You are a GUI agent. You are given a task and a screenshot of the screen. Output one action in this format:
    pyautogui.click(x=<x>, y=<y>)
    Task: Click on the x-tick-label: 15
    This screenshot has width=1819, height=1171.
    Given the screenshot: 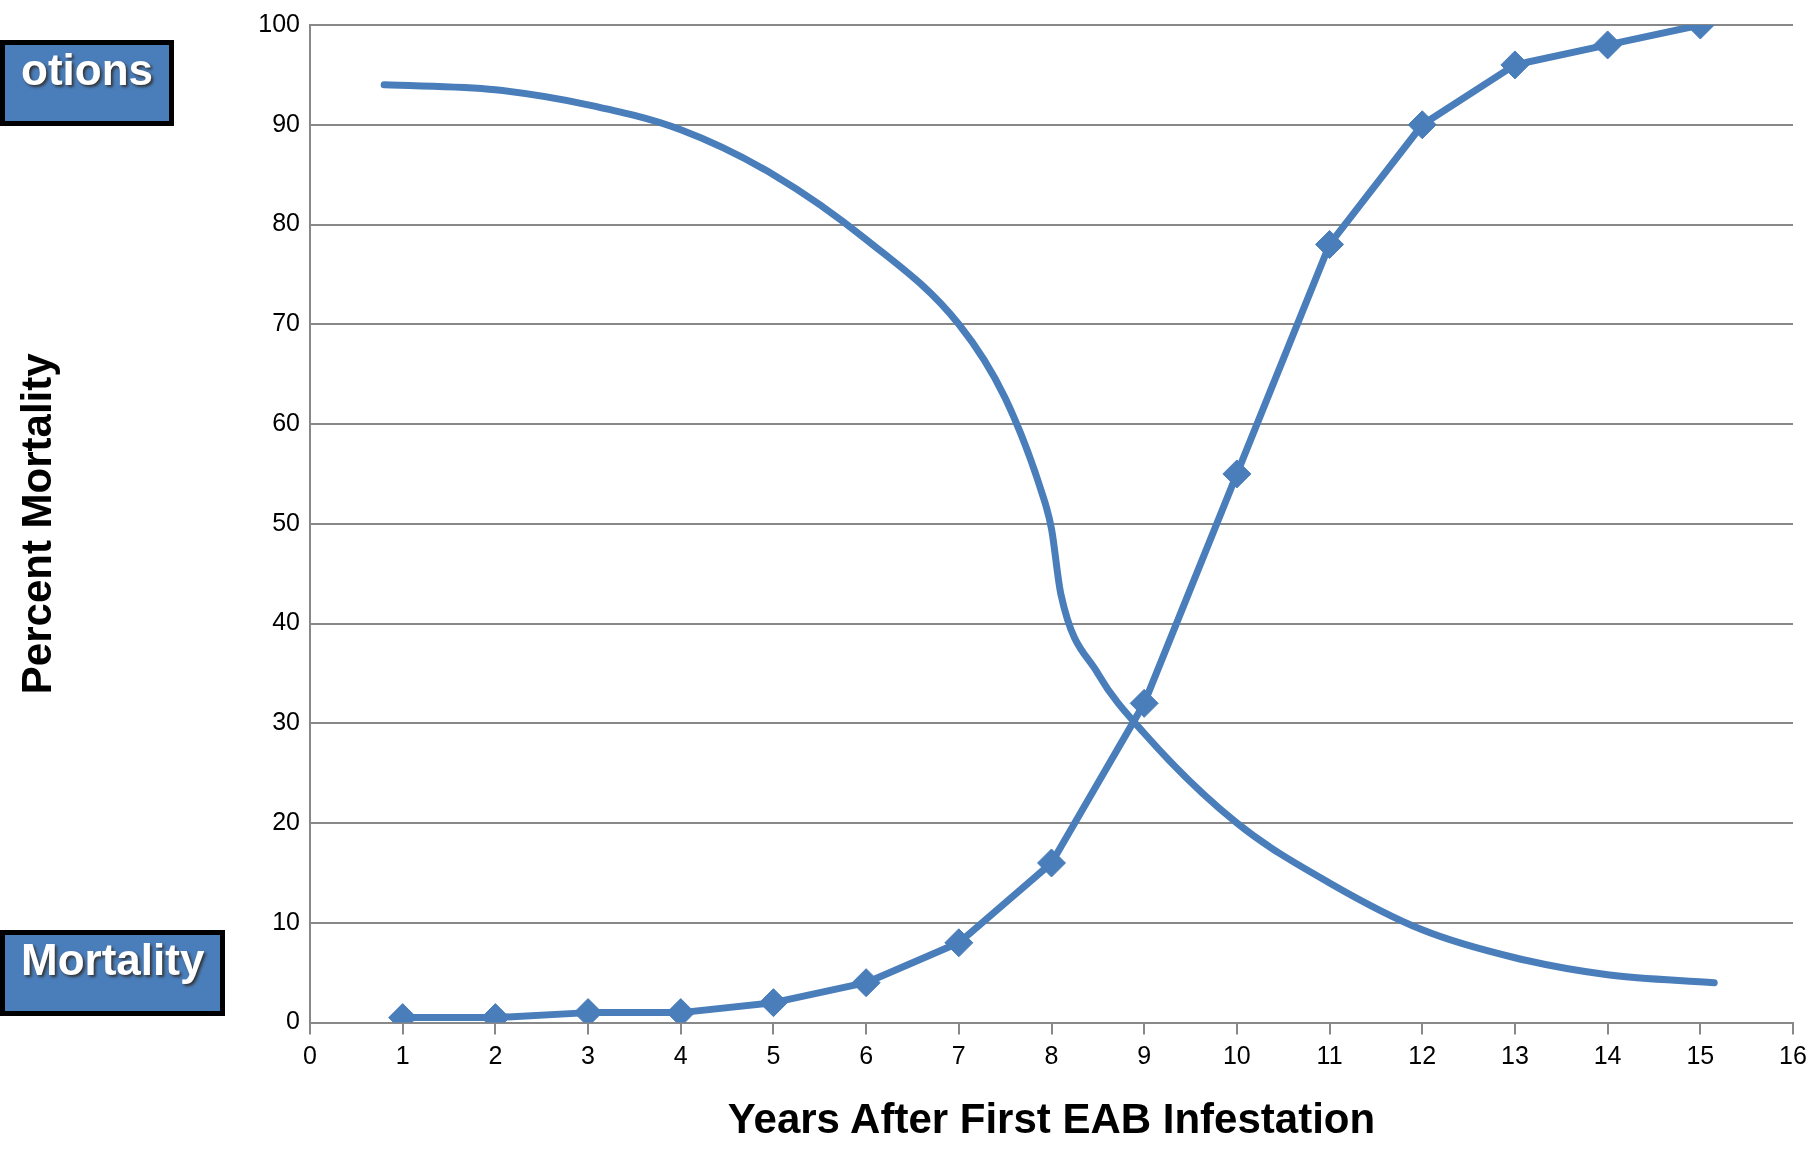 What is the action you would take?
    pyautogui.click(x=1700, y=1055)
    